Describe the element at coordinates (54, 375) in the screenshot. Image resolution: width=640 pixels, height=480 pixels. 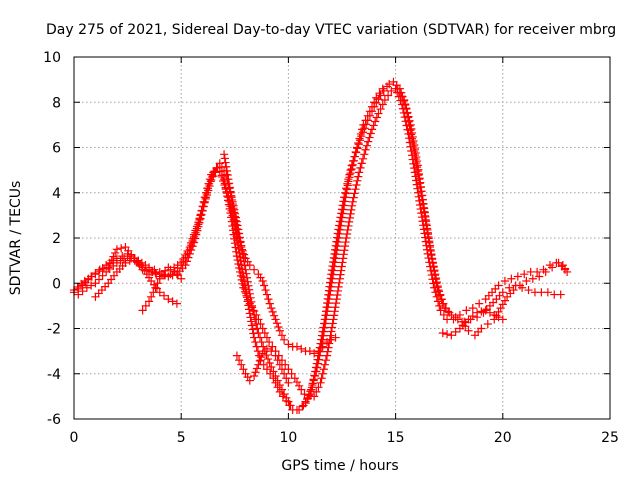
I see `y-tick-label: -4` at that location.